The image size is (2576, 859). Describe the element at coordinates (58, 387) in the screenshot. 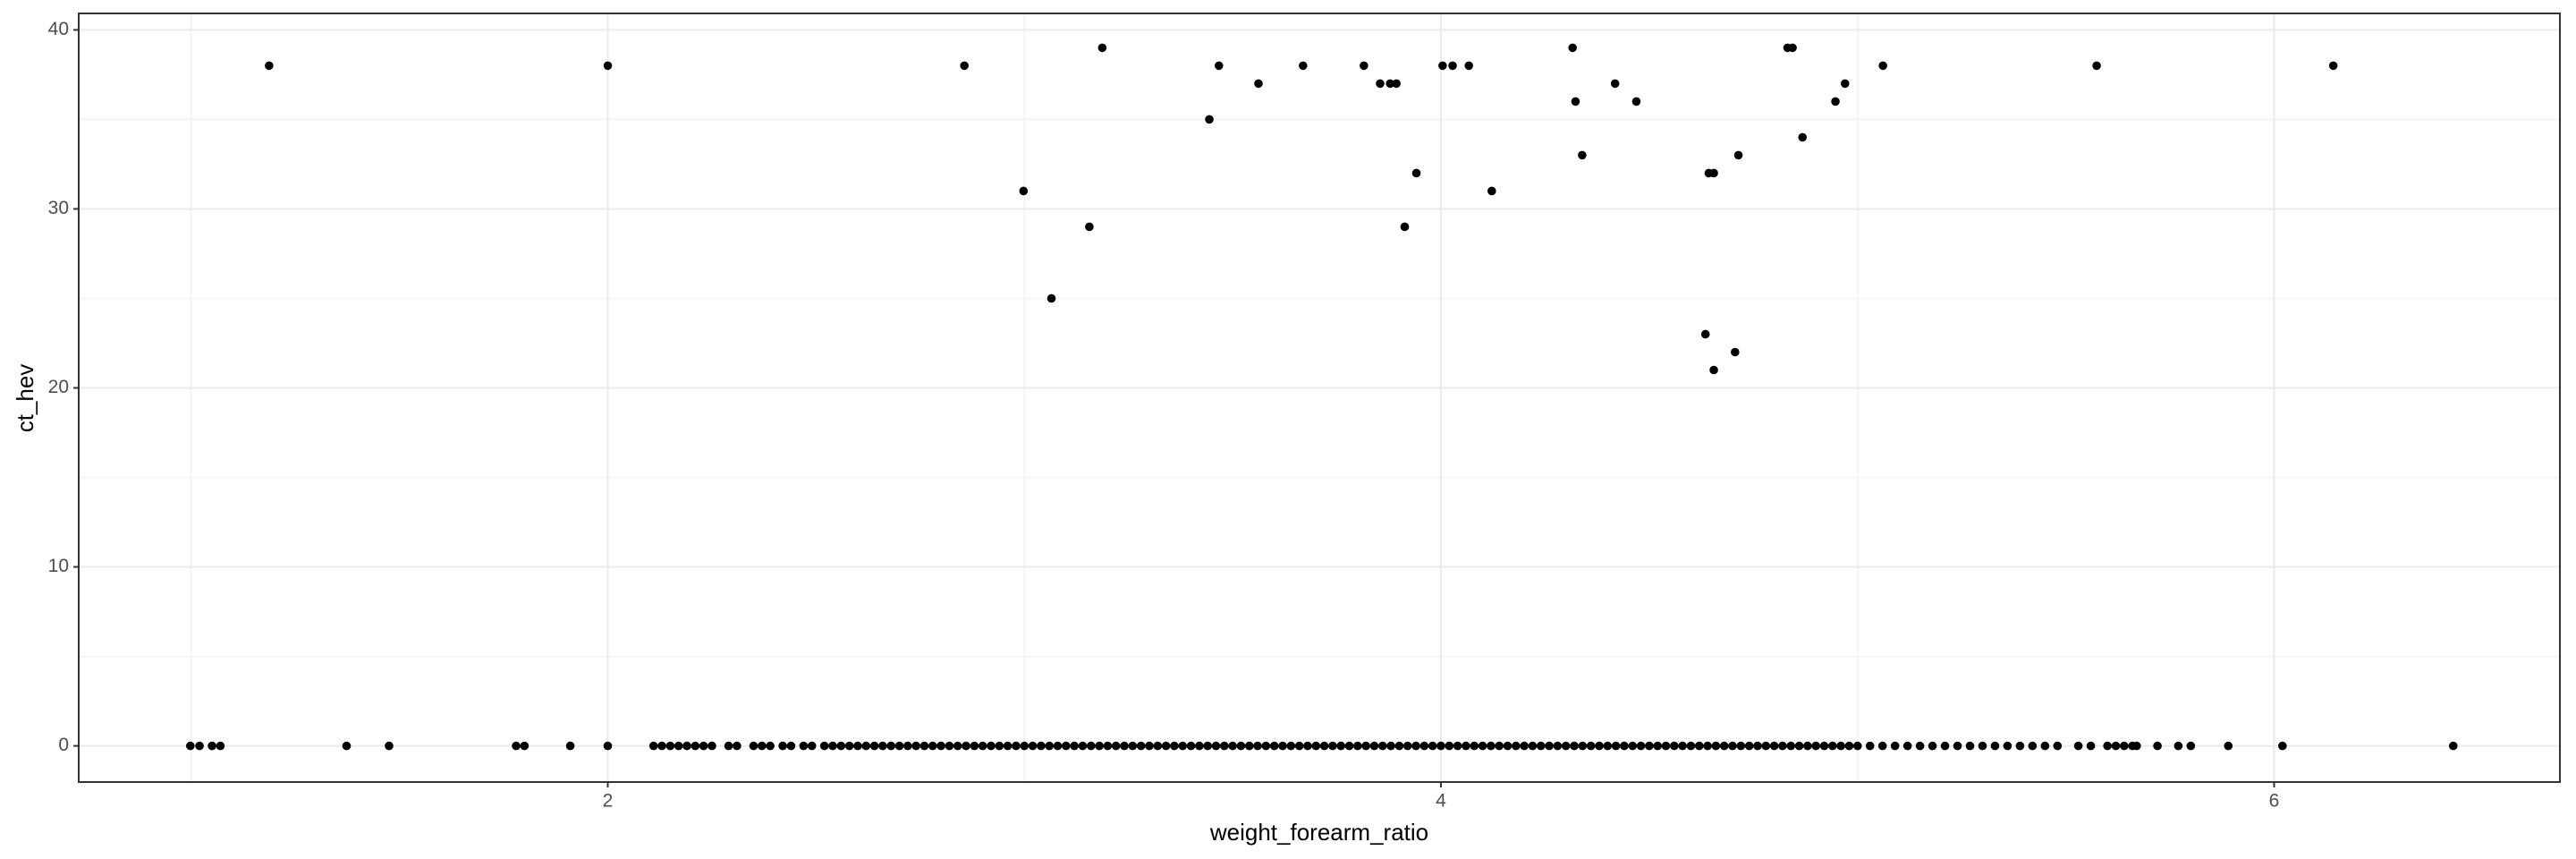

I see `y-tick-label: 20` at that location.